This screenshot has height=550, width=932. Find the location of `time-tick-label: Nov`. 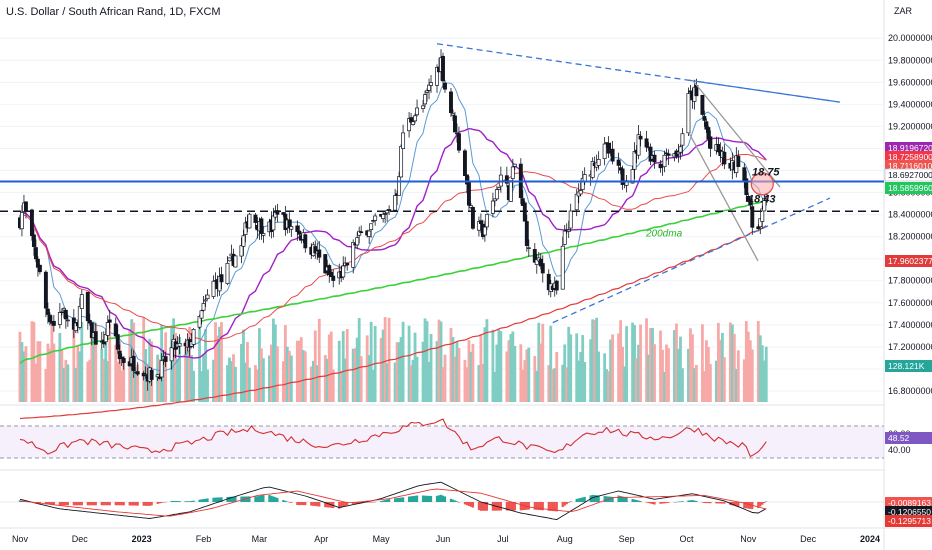

time-tick-label: Nov is located at coordinates (748, 539).